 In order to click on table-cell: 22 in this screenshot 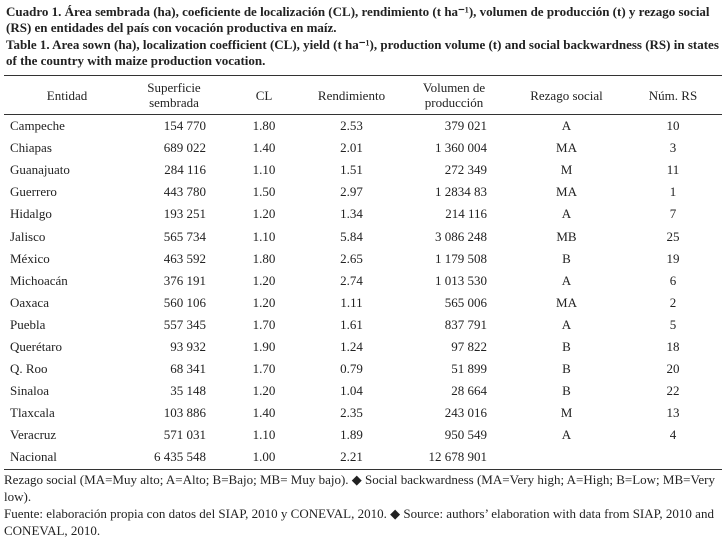, I will do `click(673, 391)`.